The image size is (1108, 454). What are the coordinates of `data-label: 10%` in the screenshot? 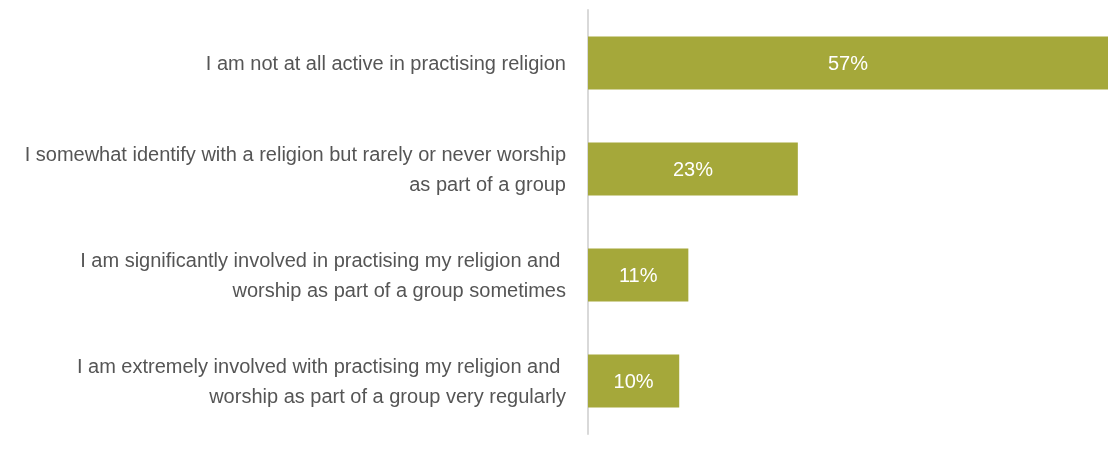 It's located at (633, 381).